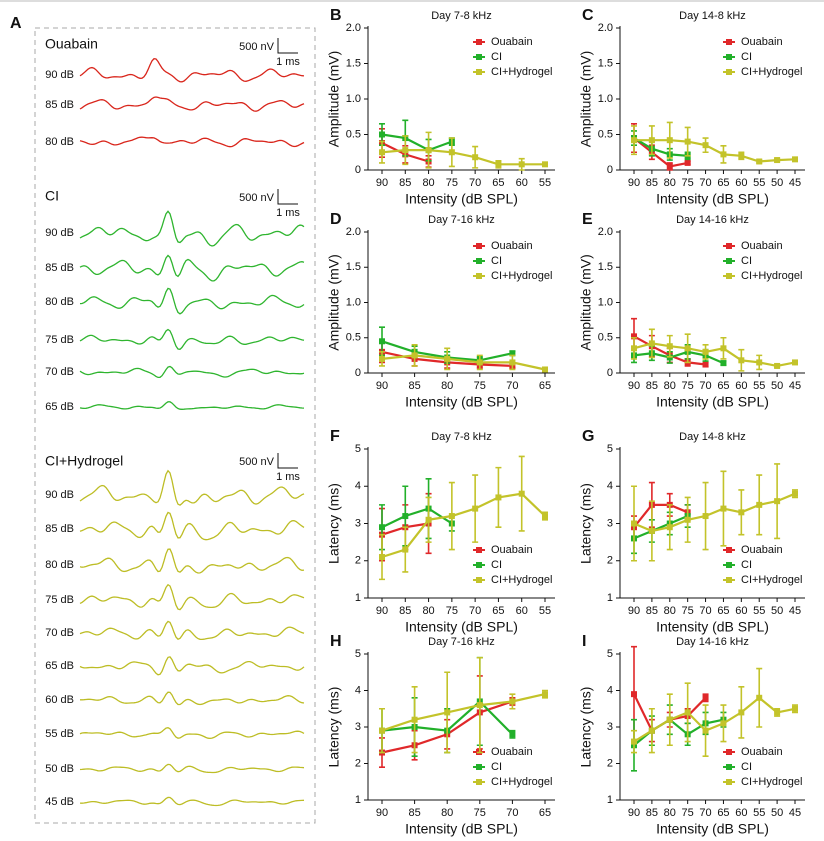 The image size is (824, 841). Describe the element at coordinates (16, 23) in the screenshot. I see `panel-letter: A` at that location.